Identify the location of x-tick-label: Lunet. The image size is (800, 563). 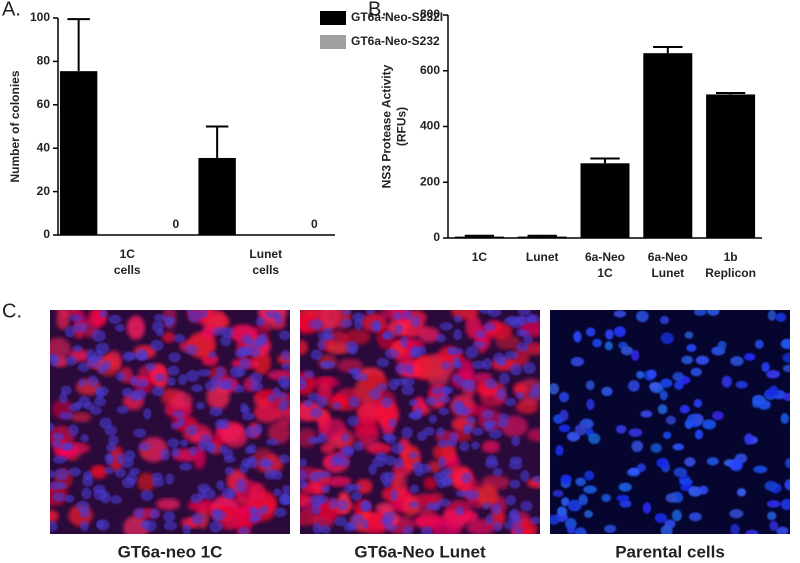
(542, 257).